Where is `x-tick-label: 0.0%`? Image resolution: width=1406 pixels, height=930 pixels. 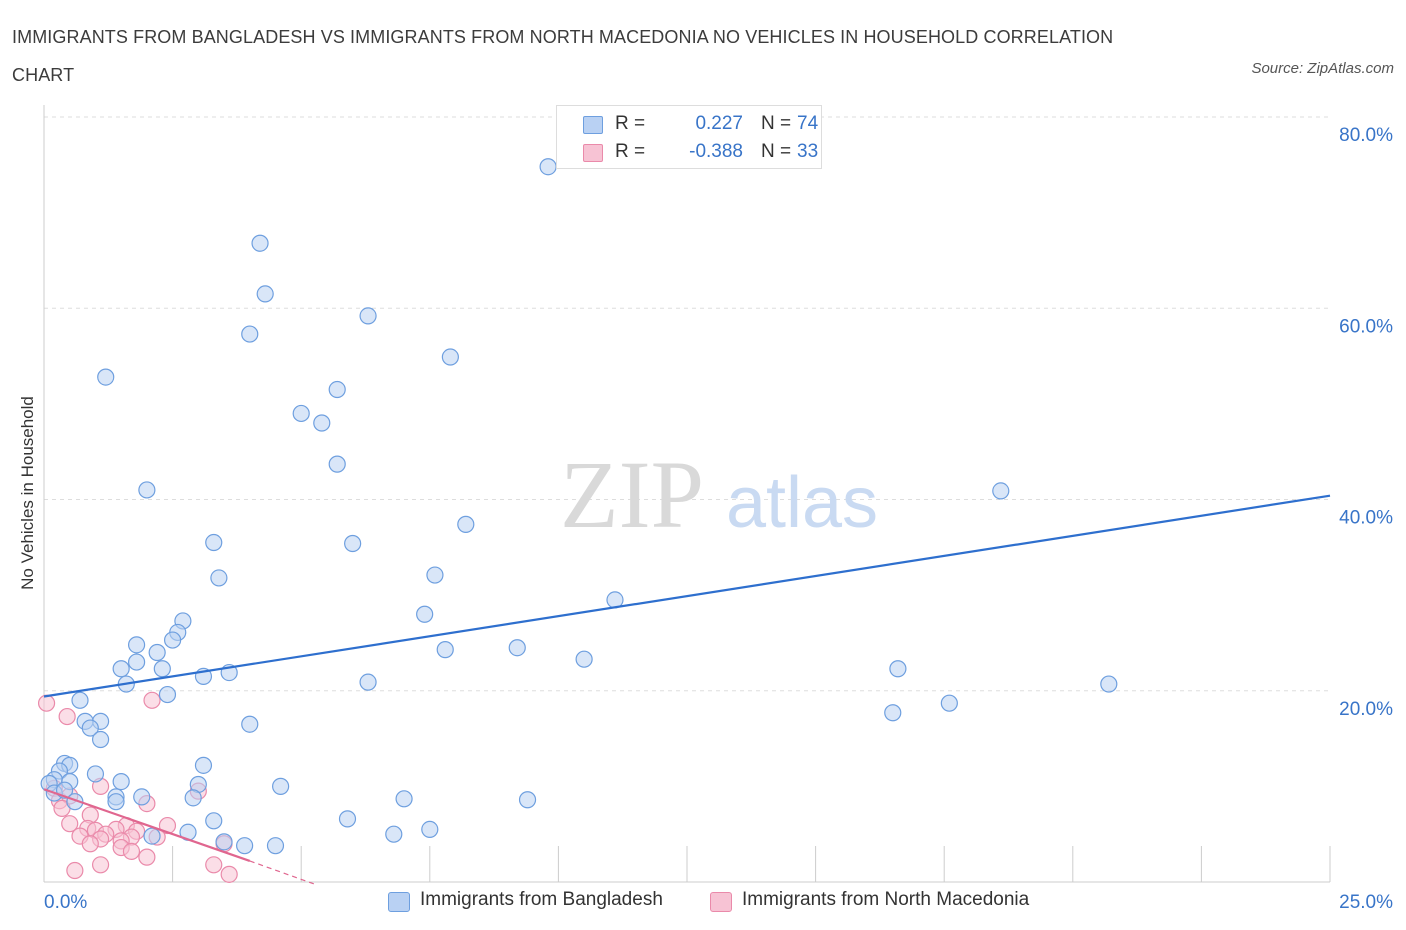
x-tick-label: 0.0% is located at coordinates (65, 902).